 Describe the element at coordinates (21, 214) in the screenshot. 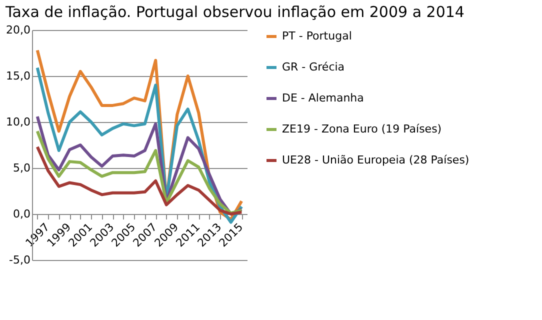

I see `y-tick-label: 0,0` at that location.